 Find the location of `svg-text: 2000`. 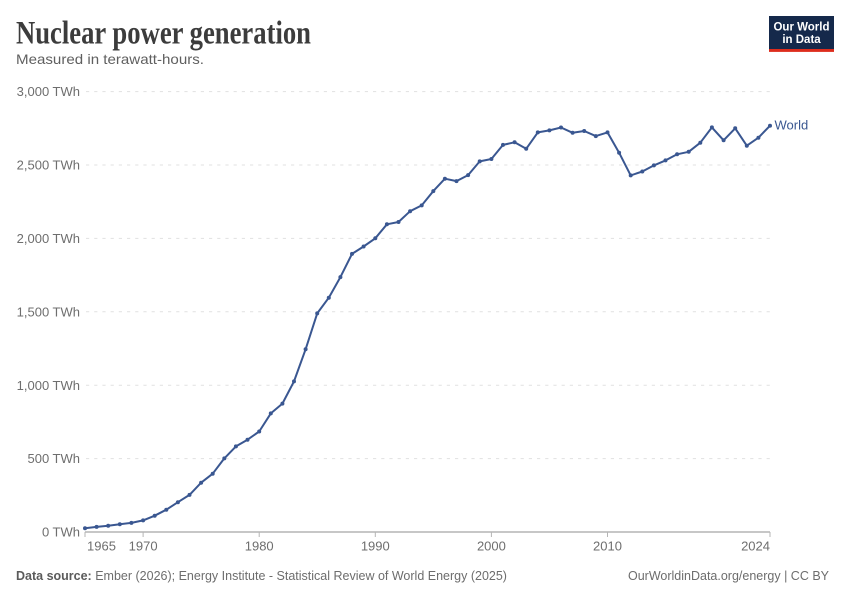

svg-text: 2000 is located at coordinates (491, 546).